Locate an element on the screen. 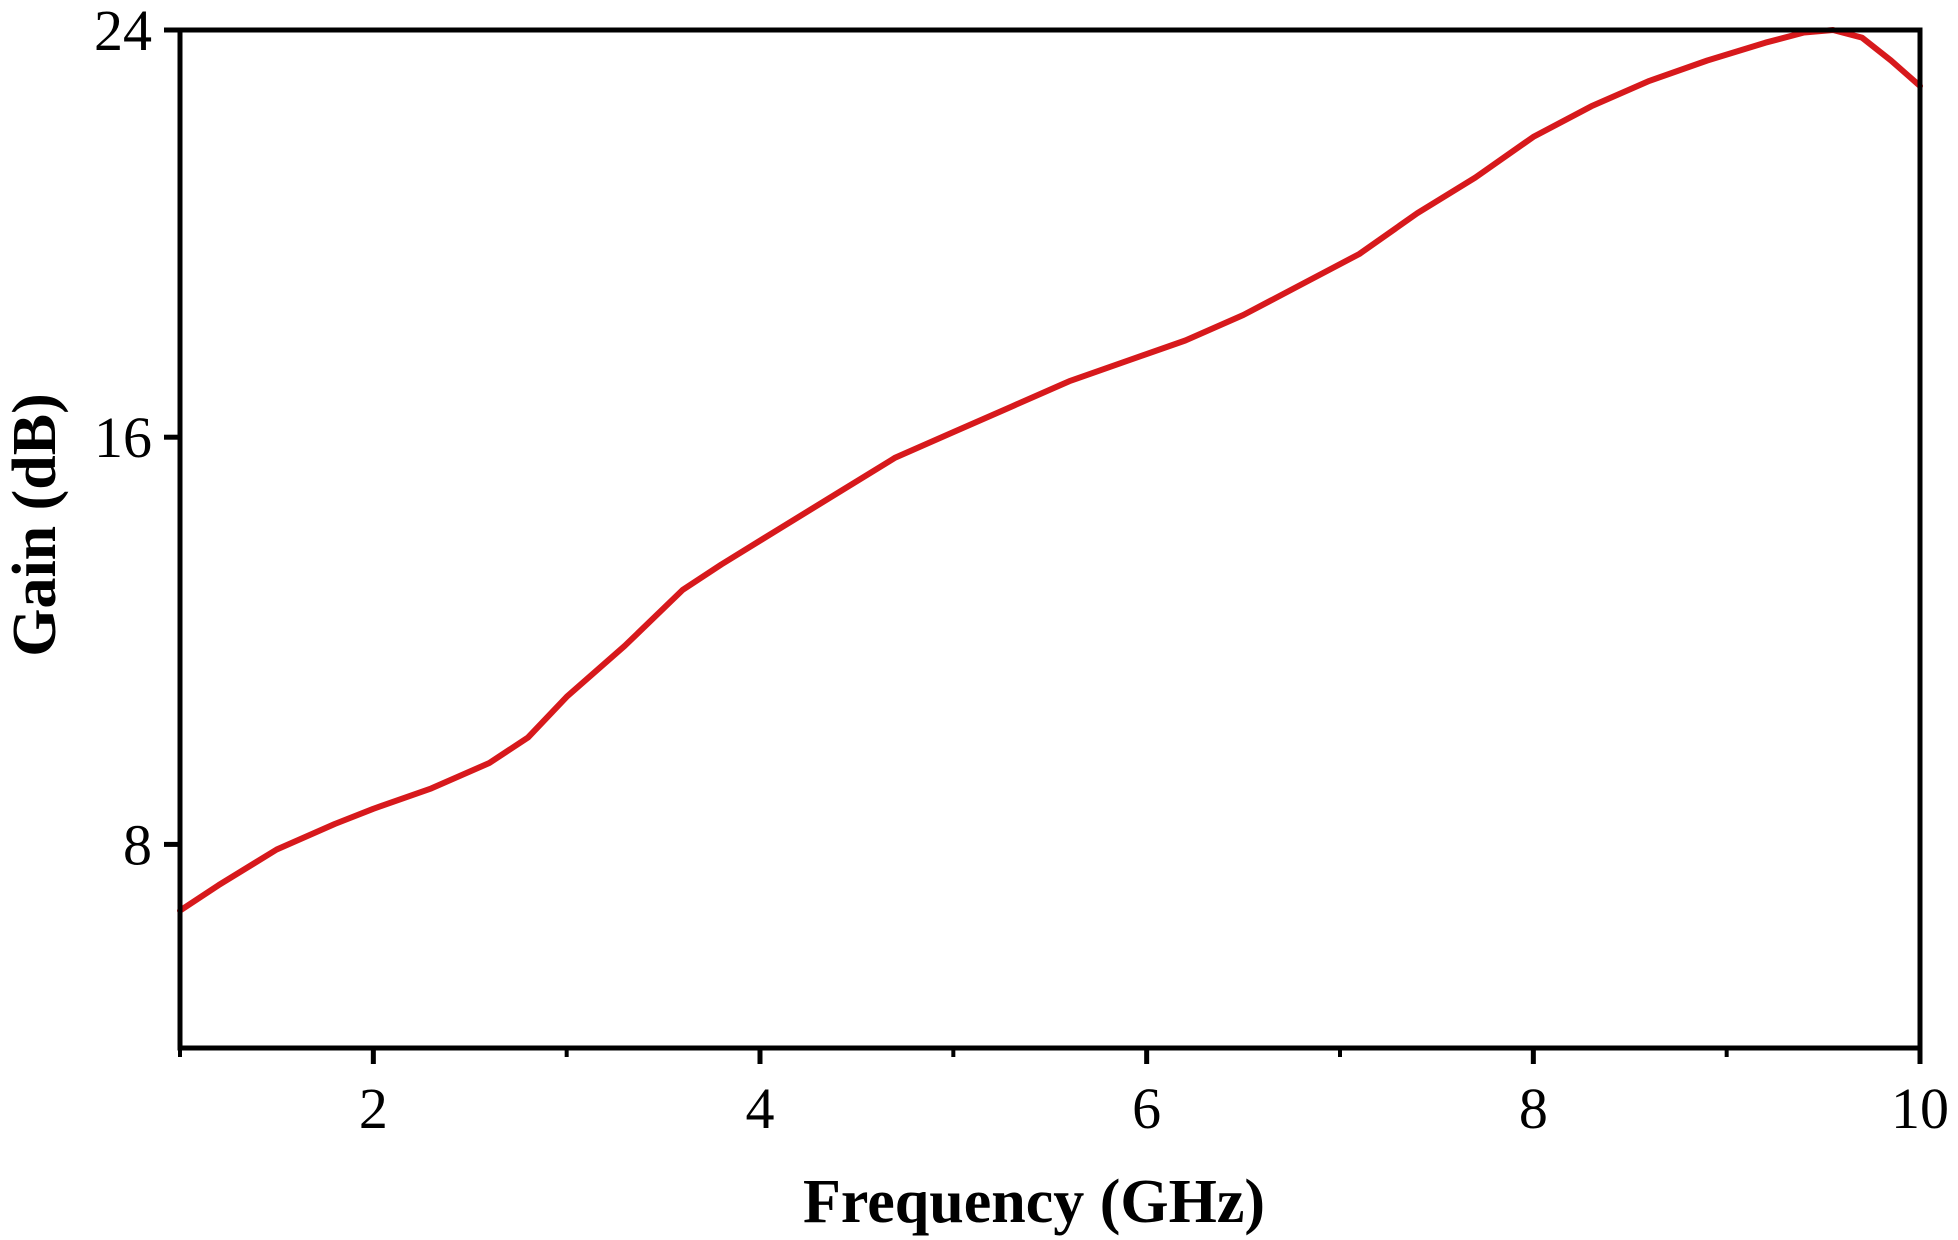 The width and height of the screenshot is (1958, 1240). y-tick-label: 16 is located at coordinates (123, 437).